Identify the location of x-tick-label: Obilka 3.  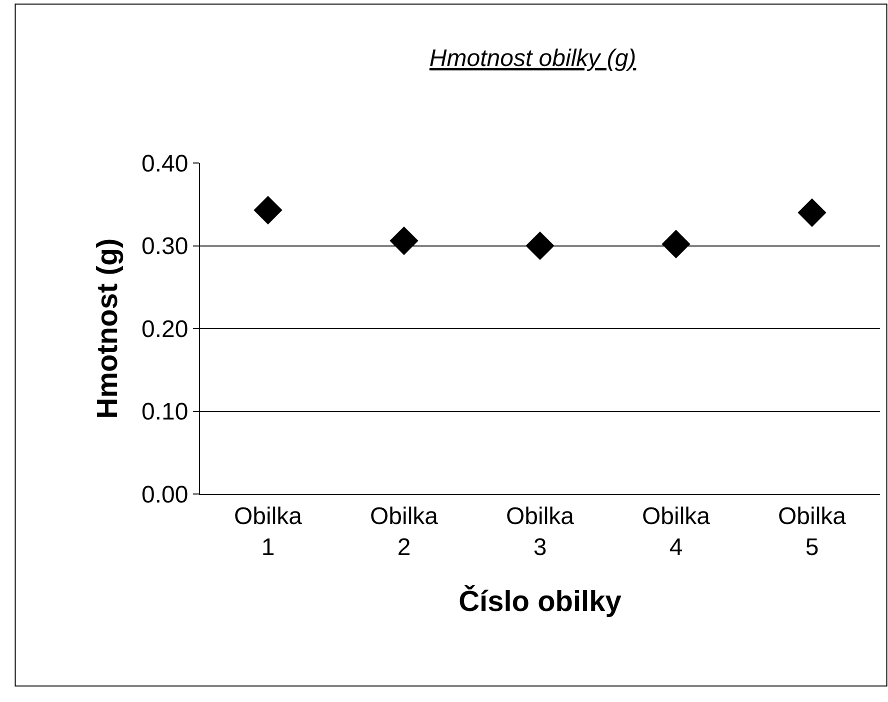
(540, 531).